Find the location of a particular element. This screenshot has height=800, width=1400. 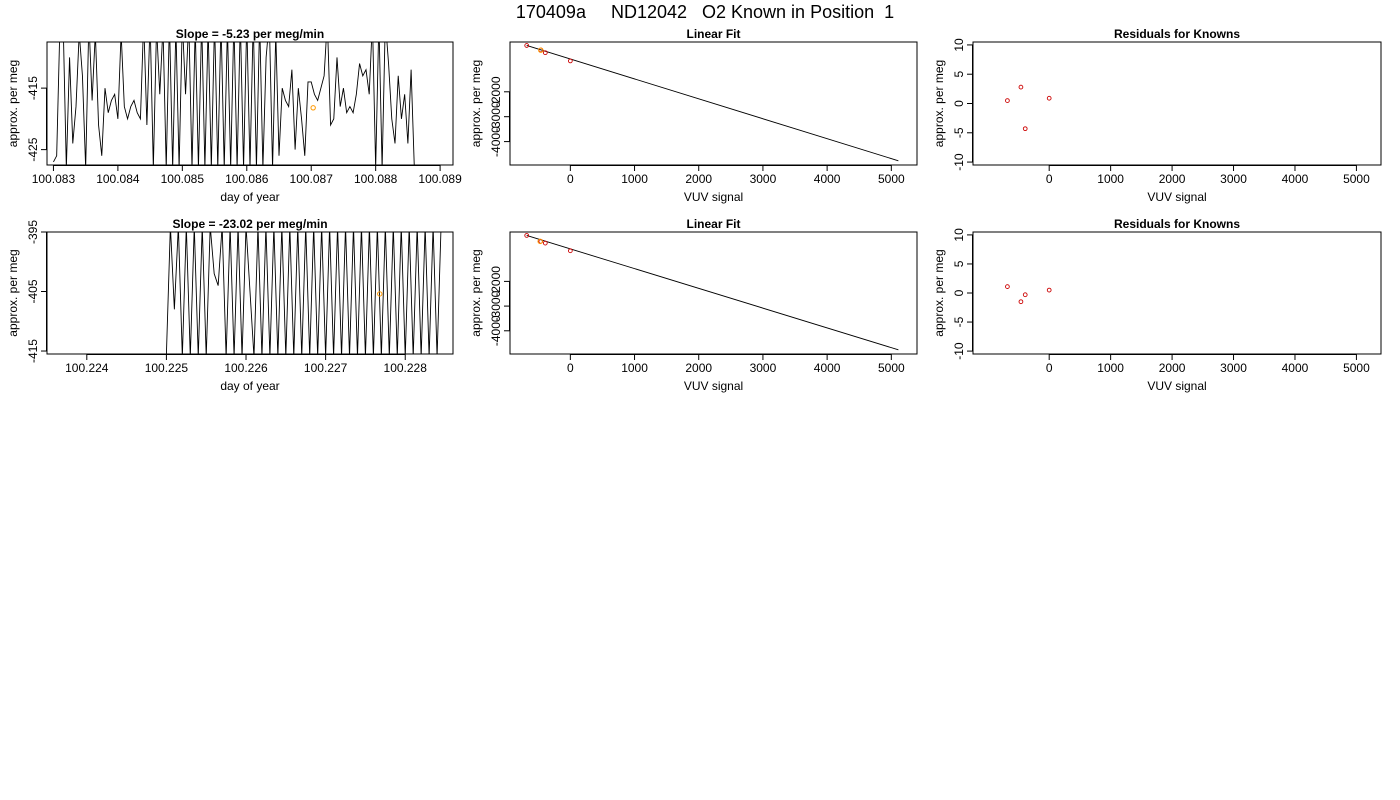

x-tick-label: 100.227 is located at coordinates (326, 368).